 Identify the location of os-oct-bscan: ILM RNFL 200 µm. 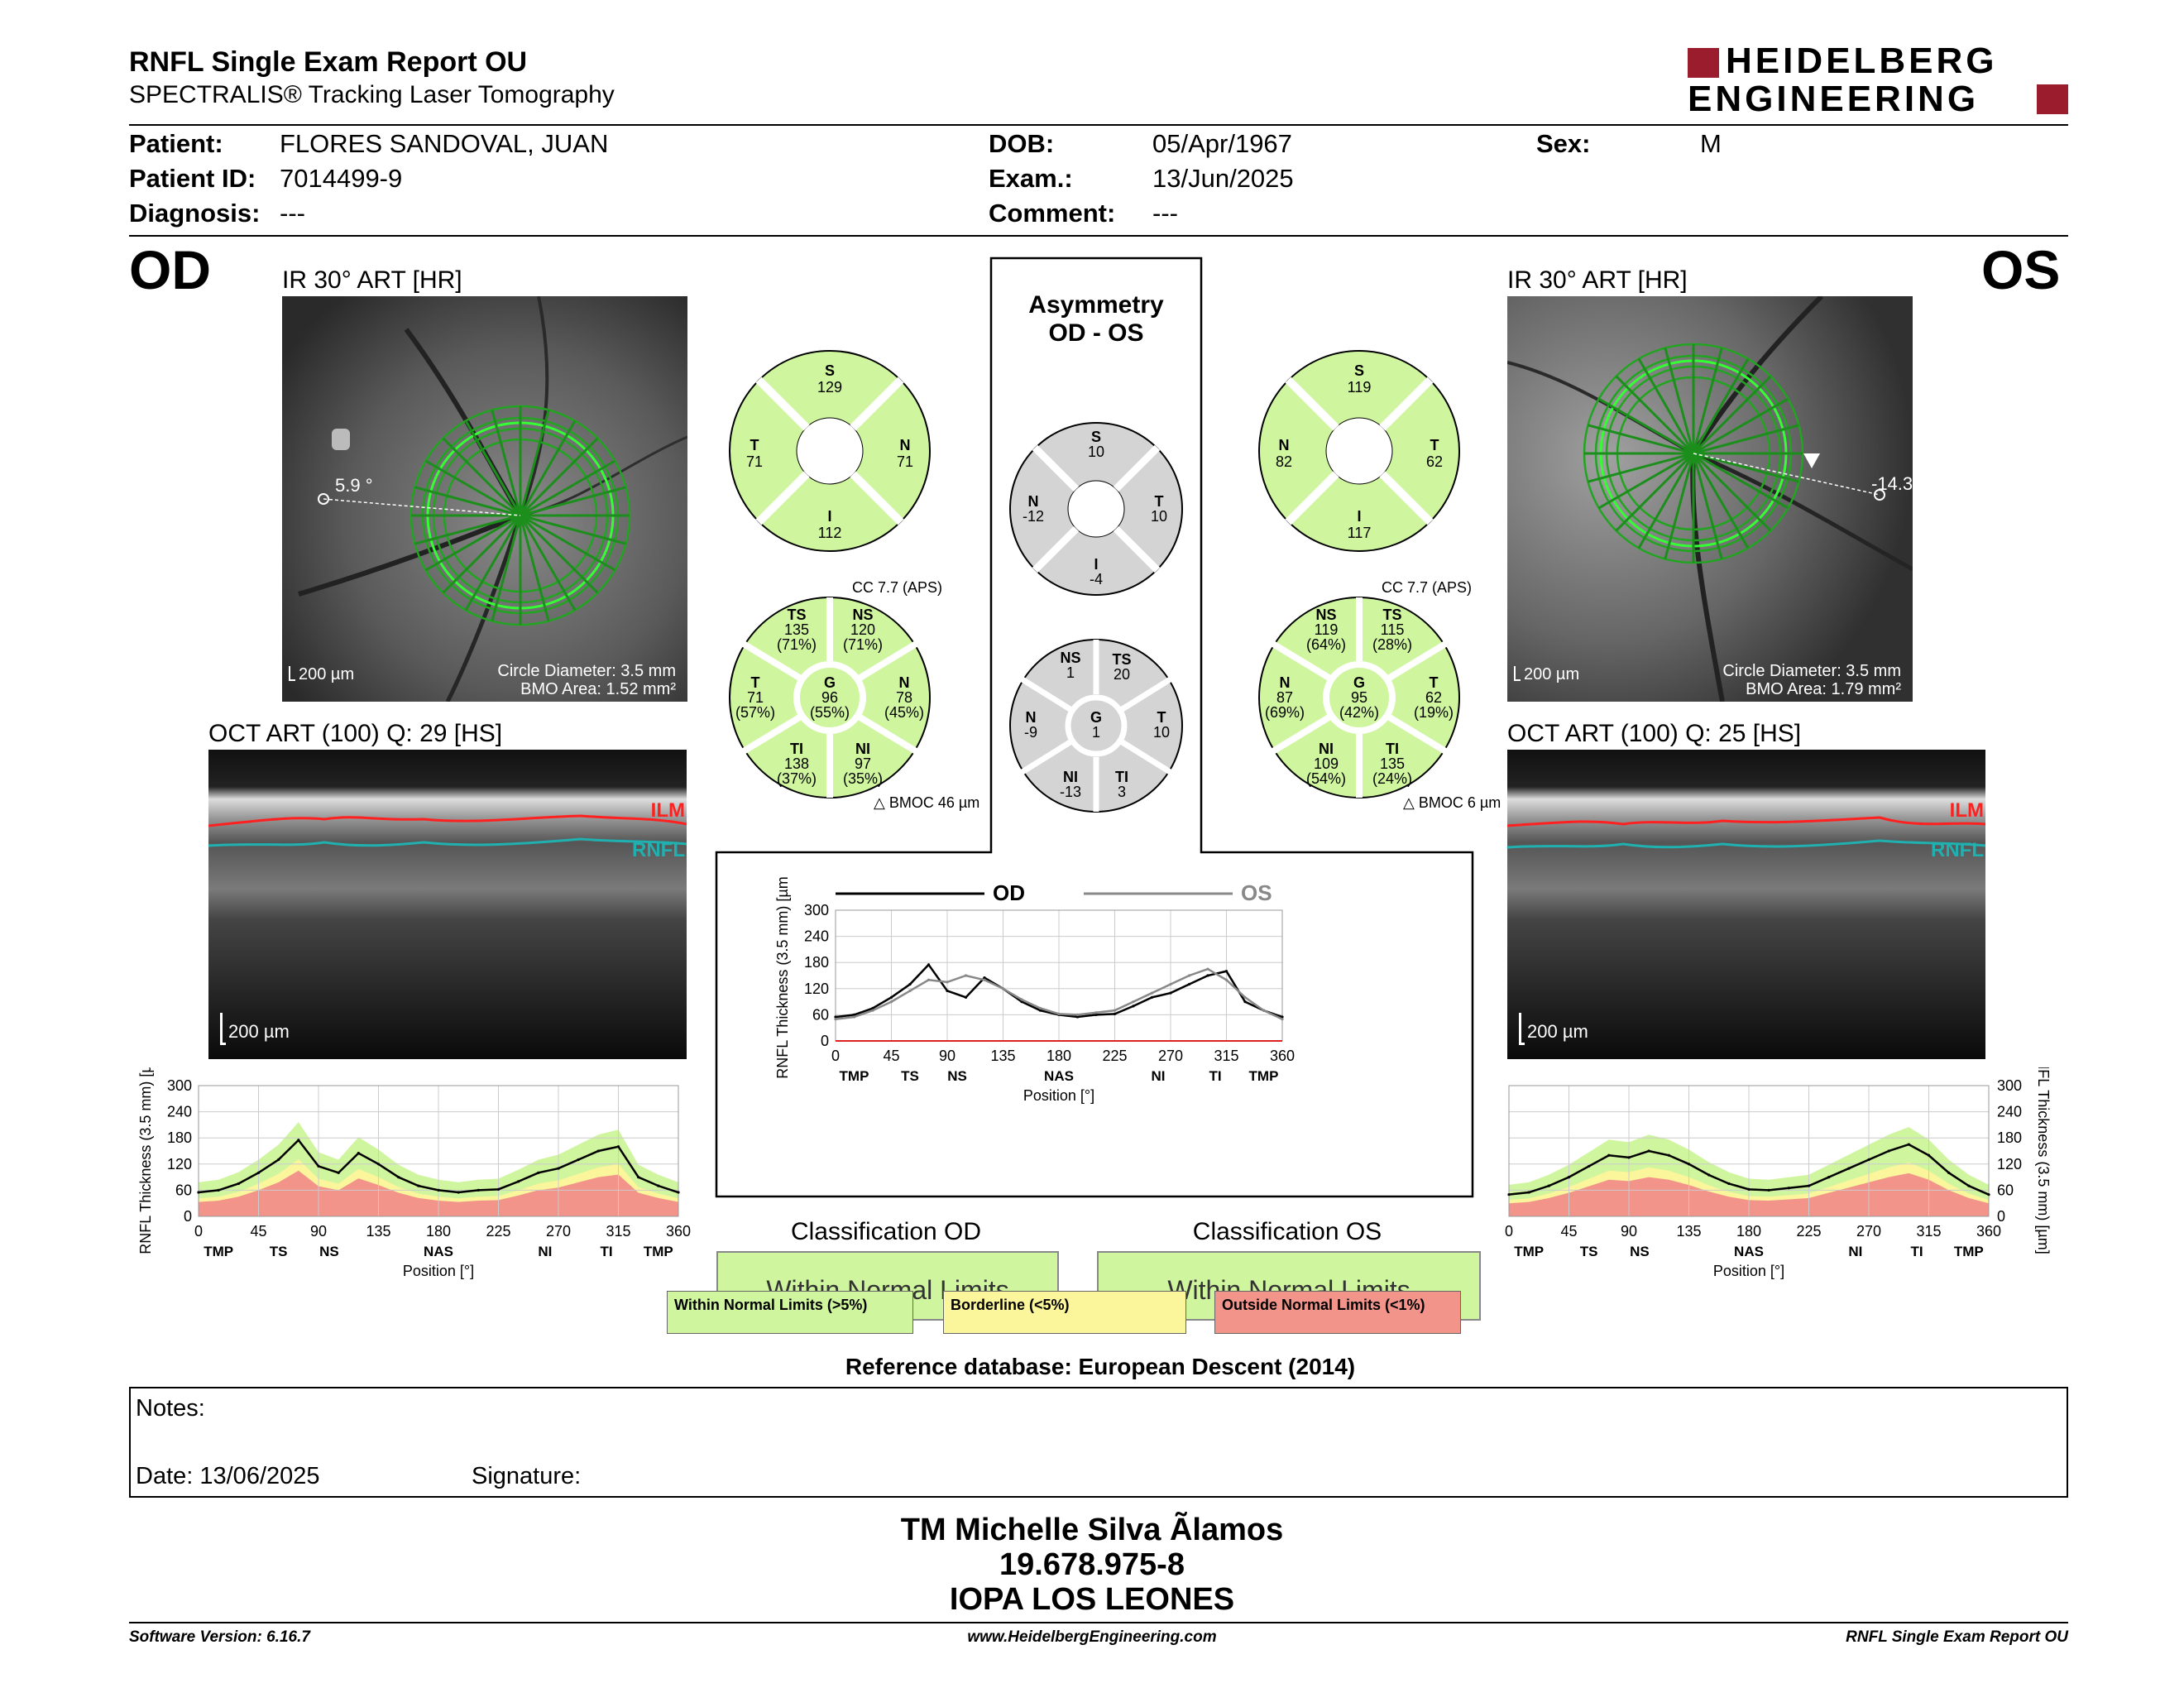
(1746, 904).